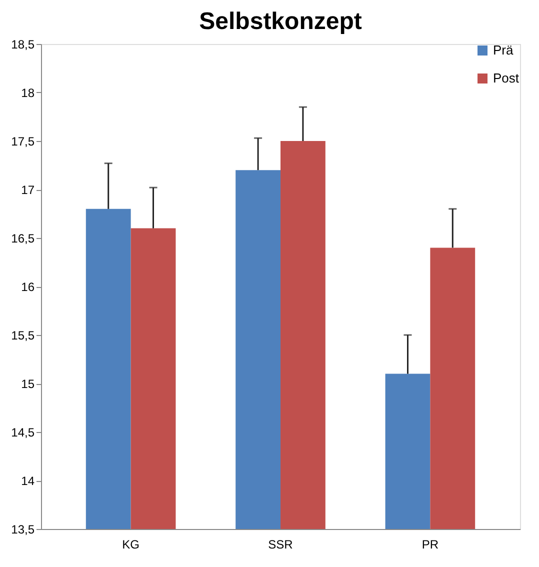 The image size is (539, 567). Describe the element at coordinates (28, 190) in the screenshot. I see `y-tick-label: 17` at that location.